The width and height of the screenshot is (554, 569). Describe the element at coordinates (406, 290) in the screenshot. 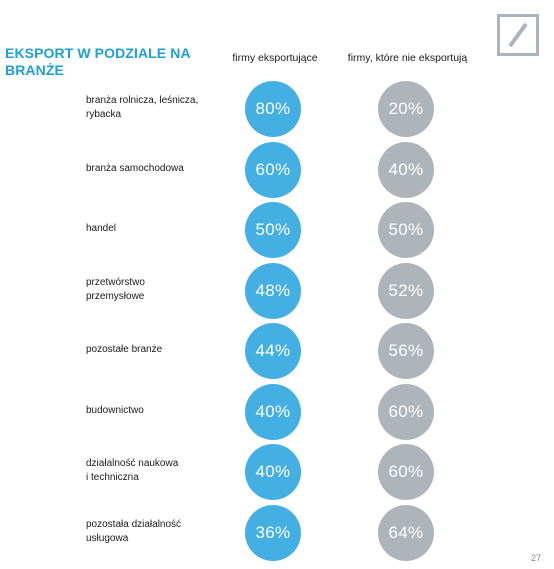

I see `non-exporting-share-circle: 52%` at that location.